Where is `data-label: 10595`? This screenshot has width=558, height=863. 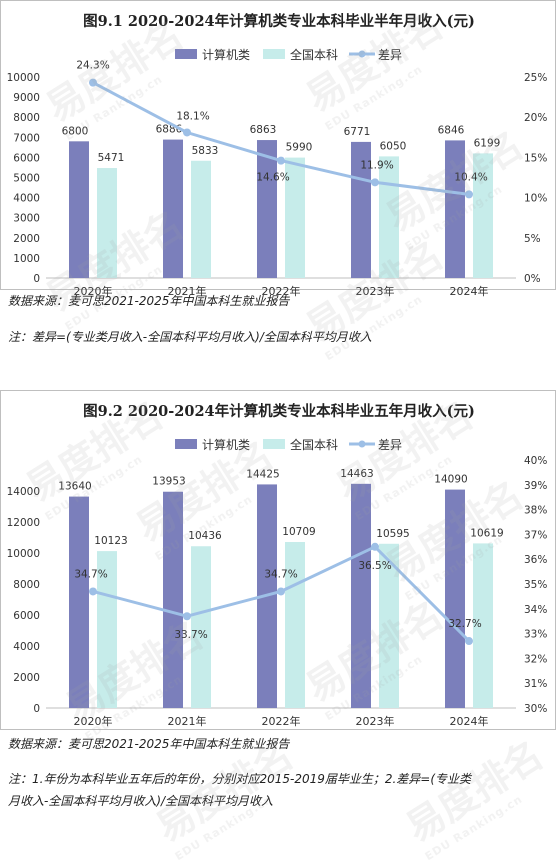 data-label: 10595 is located at coordinates (392, 534).